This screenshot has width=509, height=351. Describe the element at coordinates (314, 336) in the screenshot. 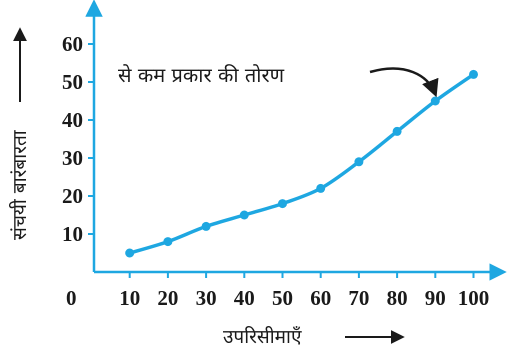

I see `x-axis-title: उपरिसीमाएँ` at that location.